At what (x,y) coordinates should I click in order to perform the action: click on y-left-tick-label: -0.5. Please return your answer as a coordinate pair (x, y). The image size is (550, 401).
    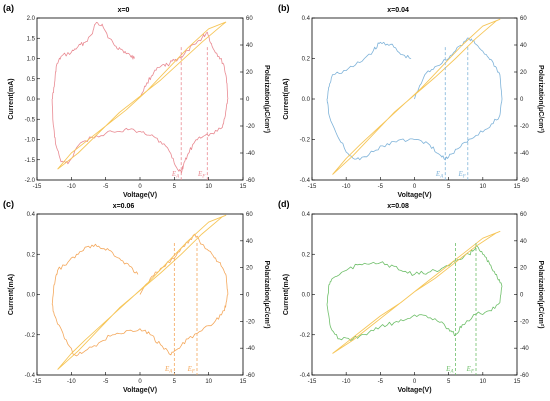
    Looking at the image, I should click on (30, 120).